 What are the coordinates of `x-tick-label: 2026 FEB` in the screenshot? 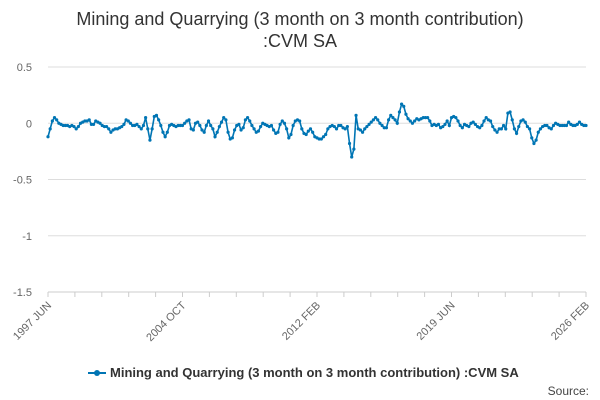 It's located at (570, 321).